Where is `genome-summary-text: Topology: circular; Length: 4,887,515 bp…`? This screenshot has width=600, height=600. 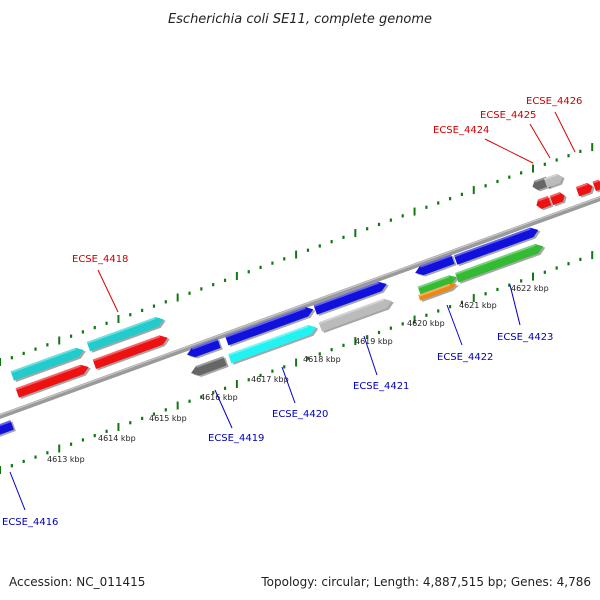 genome-summary-text: Topology: circular; Length: 4,887,515 bp… is located at coordinates (425, 582).